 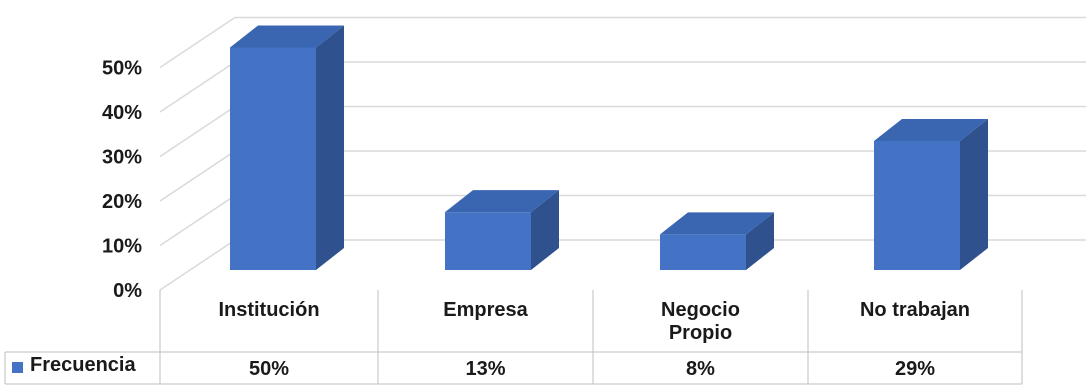 What do you see at coordinates (485, 310) in the screenshot?
I see `category-label: Empresa` at bounding box center [485, 310].